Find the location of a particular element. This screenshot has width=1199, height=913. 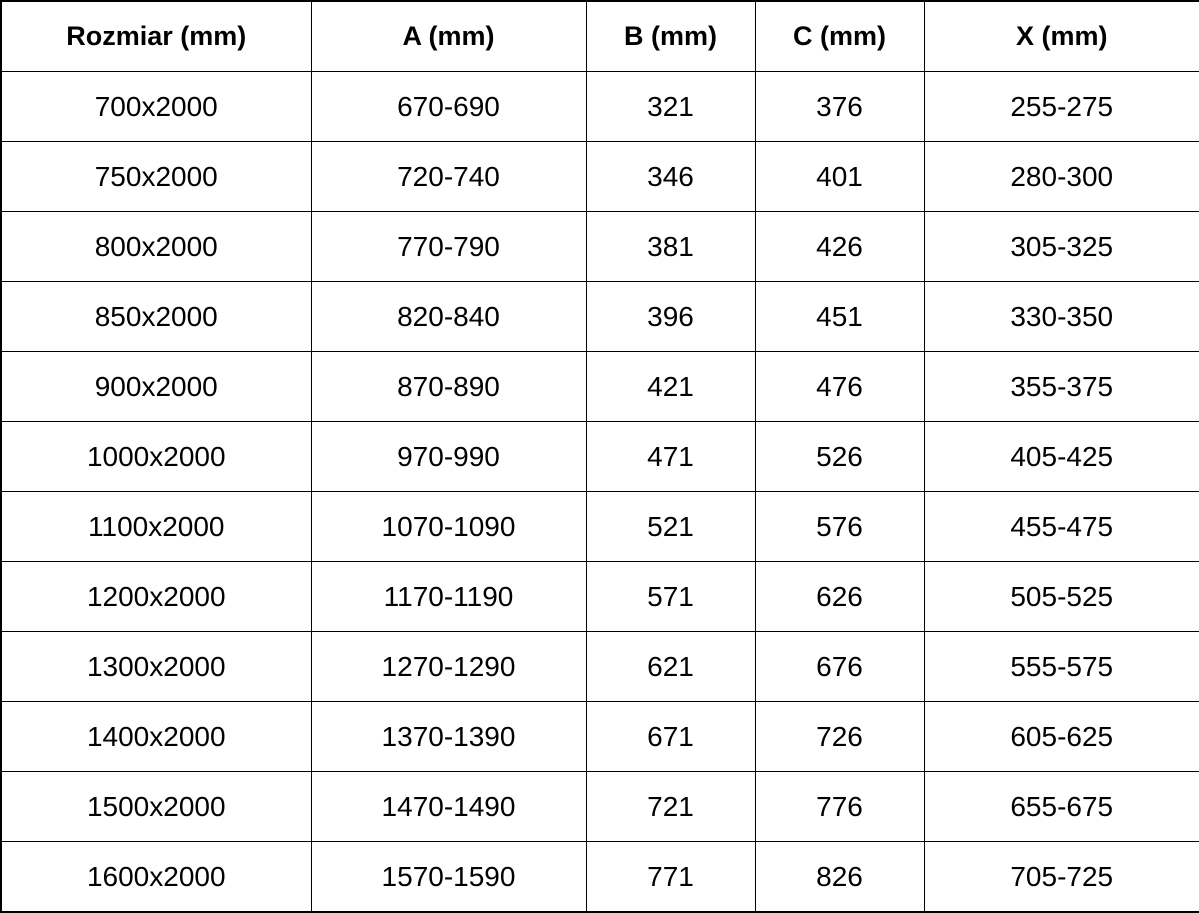

cell-a: 820-840 is located at coordinates (448, 316).